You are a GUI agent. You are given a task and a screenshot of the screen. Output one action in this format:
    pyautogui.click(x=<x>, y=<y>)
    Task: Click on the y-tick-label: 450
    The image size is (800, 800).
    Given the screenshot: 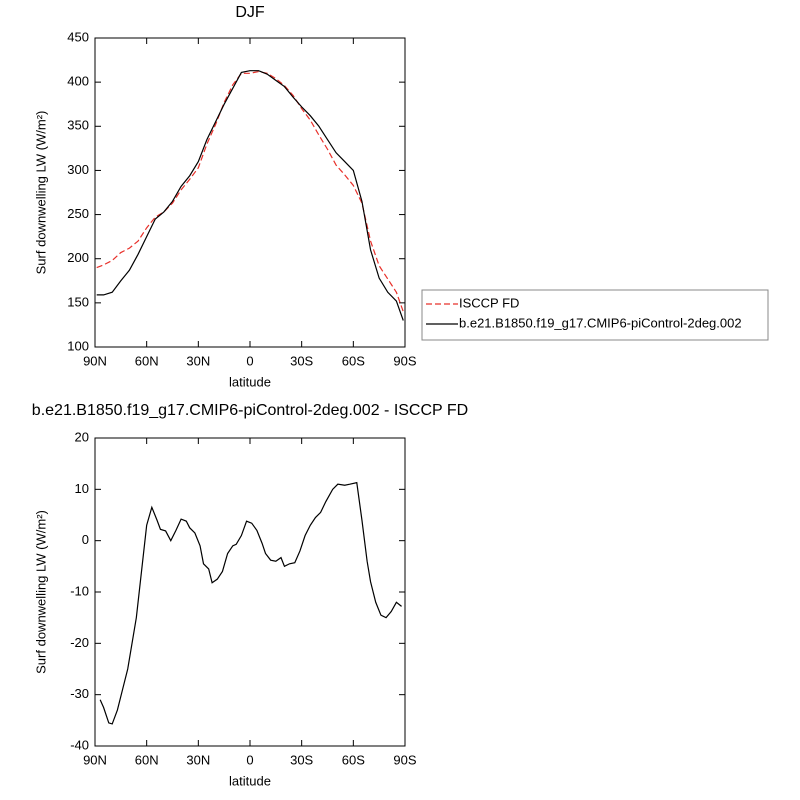 What is the action you would take?
    pyautogui.click(x=78, y=36)
    